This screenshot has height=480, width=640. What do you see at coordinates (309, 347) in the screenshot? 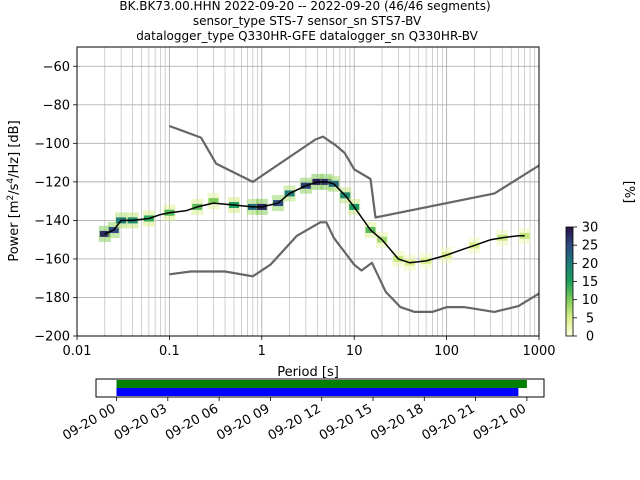
I see `x-ticks: 0.01 0.1 1 10 100 1000` at bounding box center [309, 347].